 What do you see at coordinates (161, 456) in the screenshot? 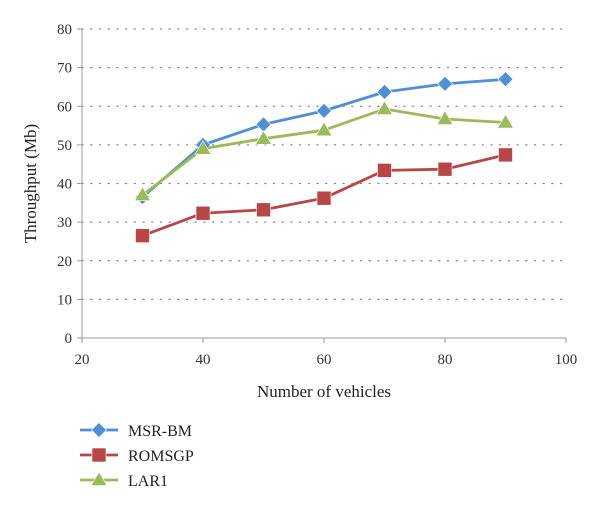
I see `legend-label-romsgp: ROMSGP` at bounding box center [161, 456].